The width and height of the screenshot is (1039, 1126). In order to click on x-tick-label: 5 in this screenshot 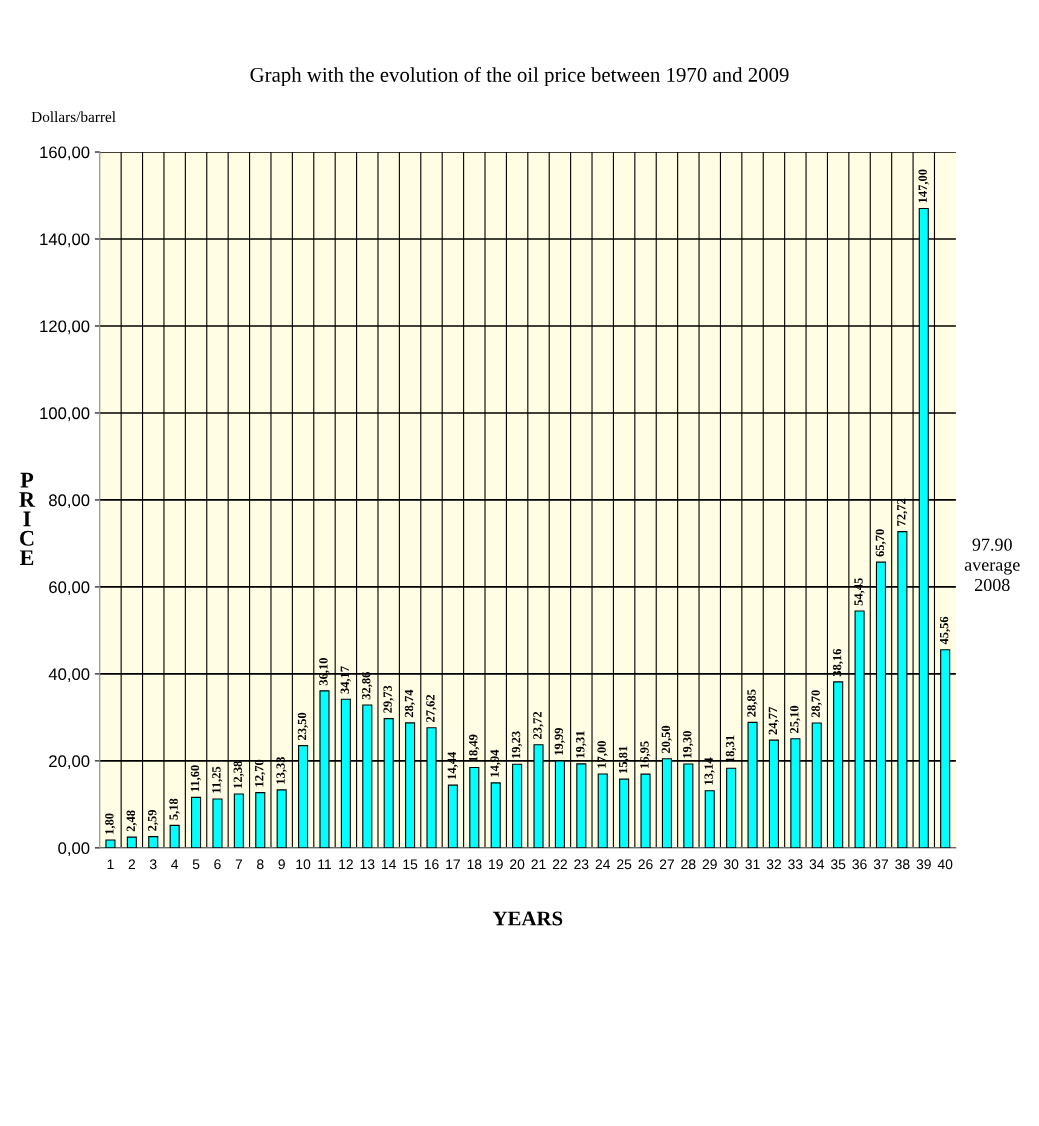, I will do `click(196, 864)`.